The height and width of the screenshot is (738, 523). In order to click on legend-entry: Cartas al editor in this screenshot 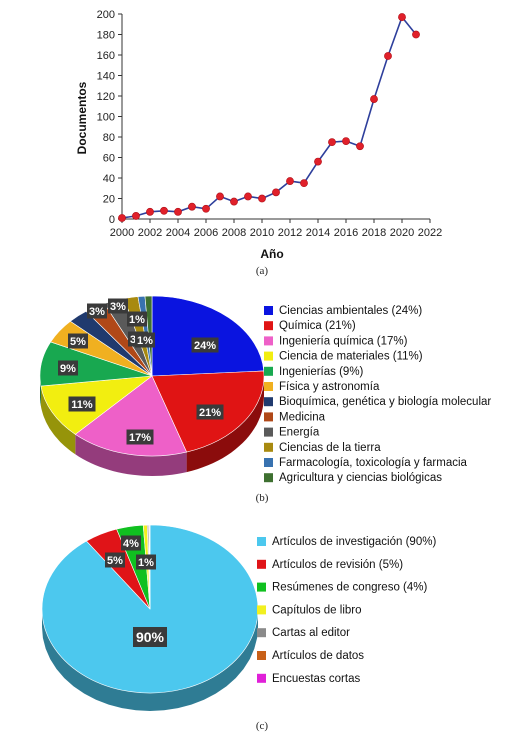, I will do `click(311, 633)`.